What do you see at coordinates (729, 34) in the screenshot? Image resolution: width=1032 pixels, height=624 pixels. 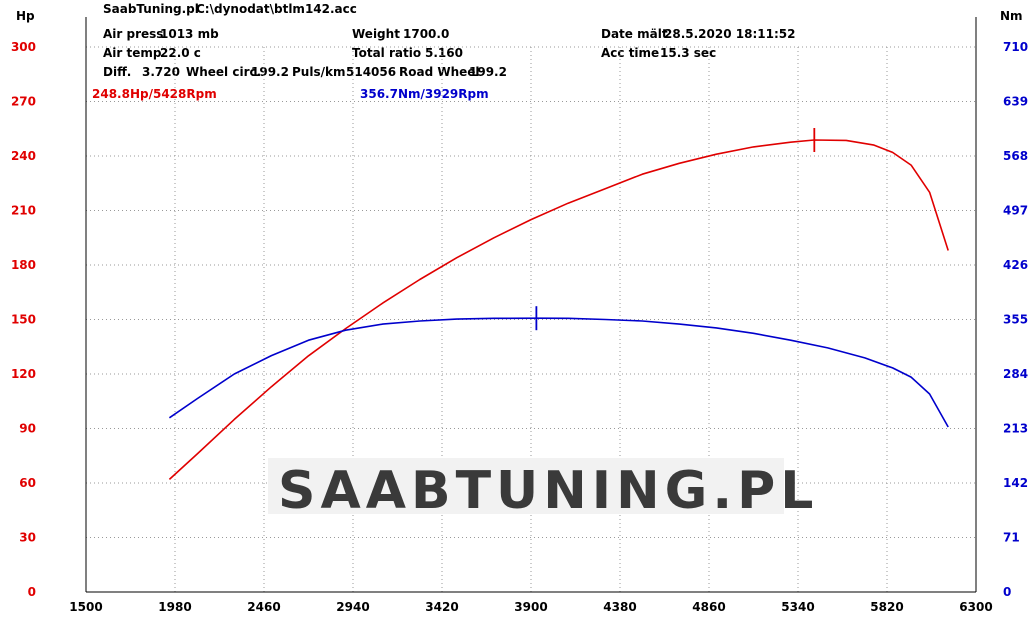 I see `date-value: 28.5.2020 18:11:52` at bounding box center [729, 34].